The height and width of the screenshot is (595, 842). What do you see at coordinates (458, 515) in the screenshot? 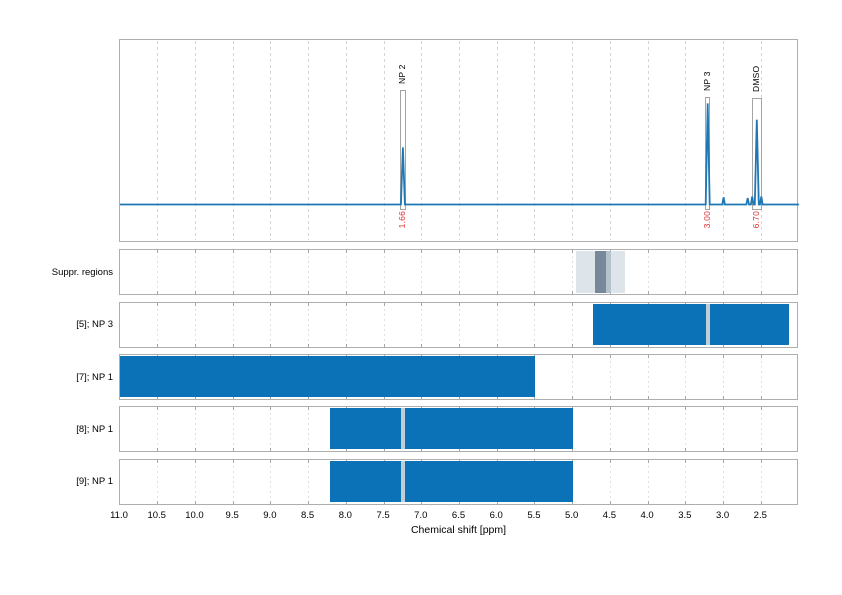
I see `x-tick-label: 6.5` at bounding box center [458, 515].